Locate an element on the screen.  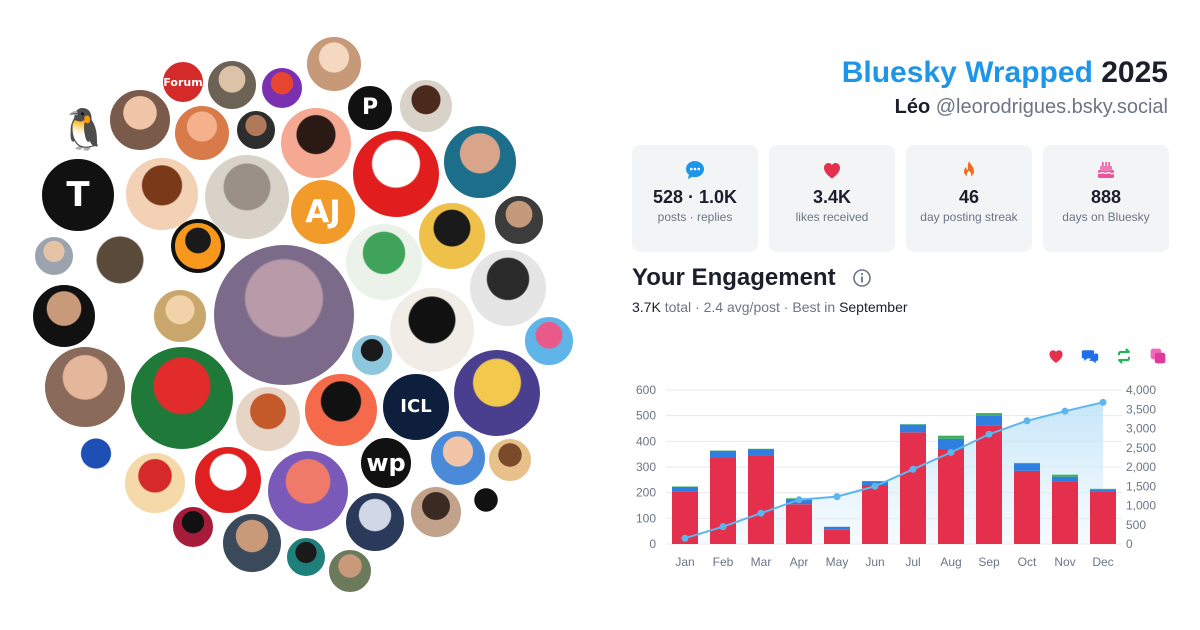
info-icon is located at coordinates (862, 280).